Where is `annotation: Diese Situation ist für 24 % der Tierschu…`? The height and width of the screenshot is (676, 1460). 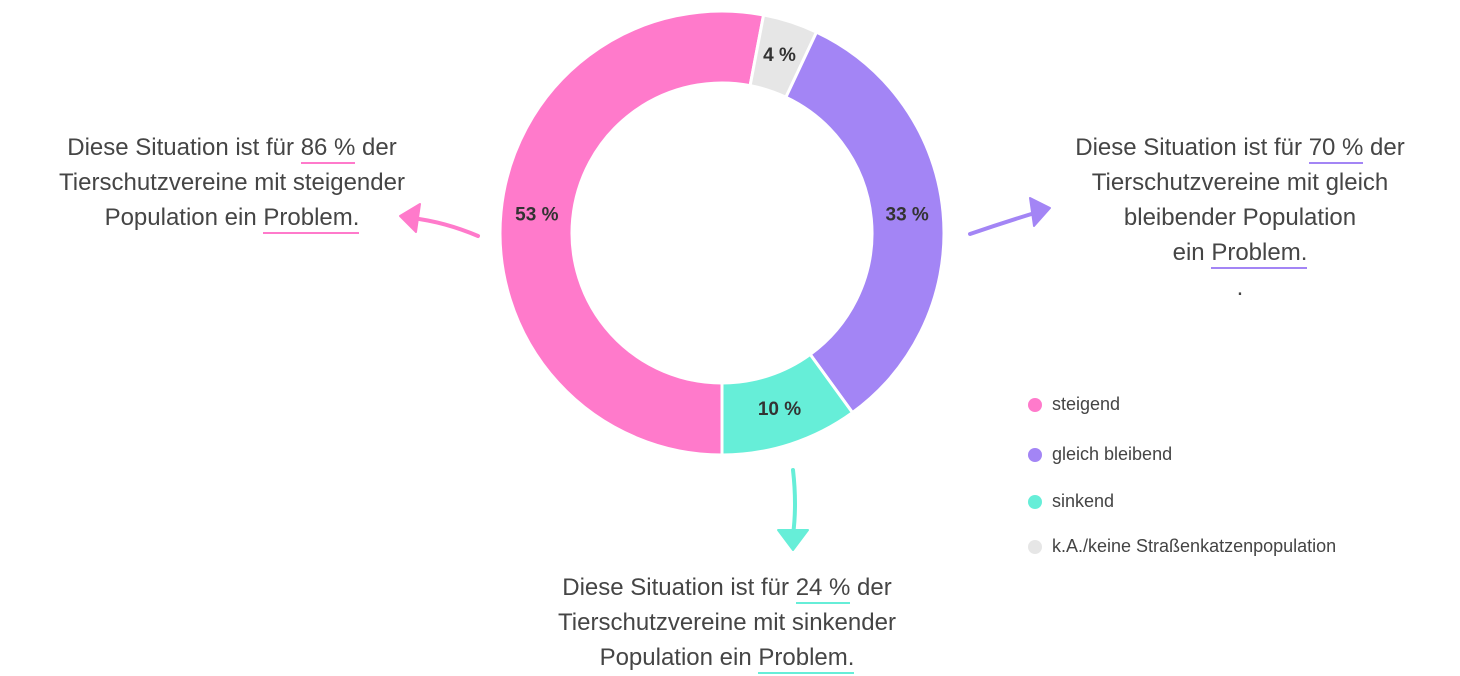
annotation: Diese Situation ist für 24 % der Tierschu… is located at coordinates (727, 622).